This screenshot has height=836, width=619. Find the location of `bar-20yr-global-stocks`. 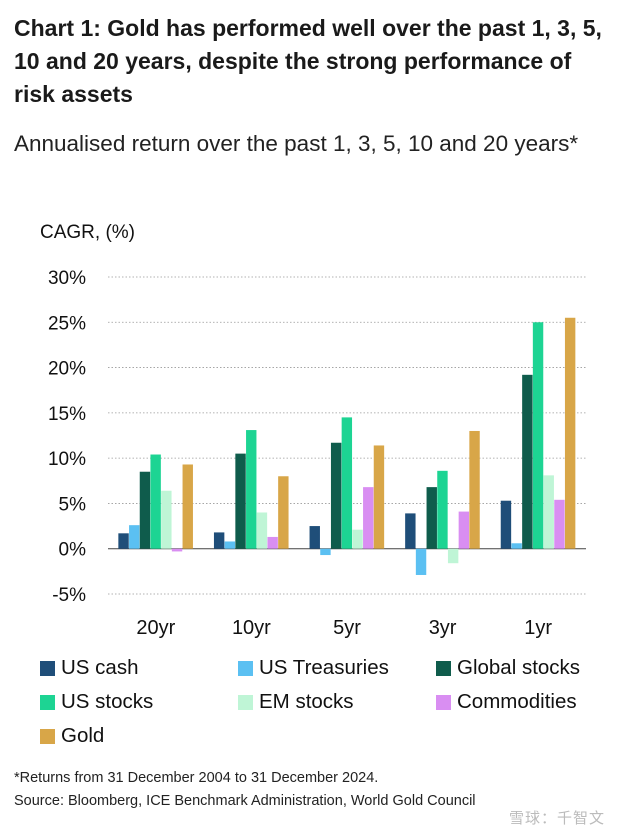

bar-20yr-global-stocks is located at coordinates (145, 510).